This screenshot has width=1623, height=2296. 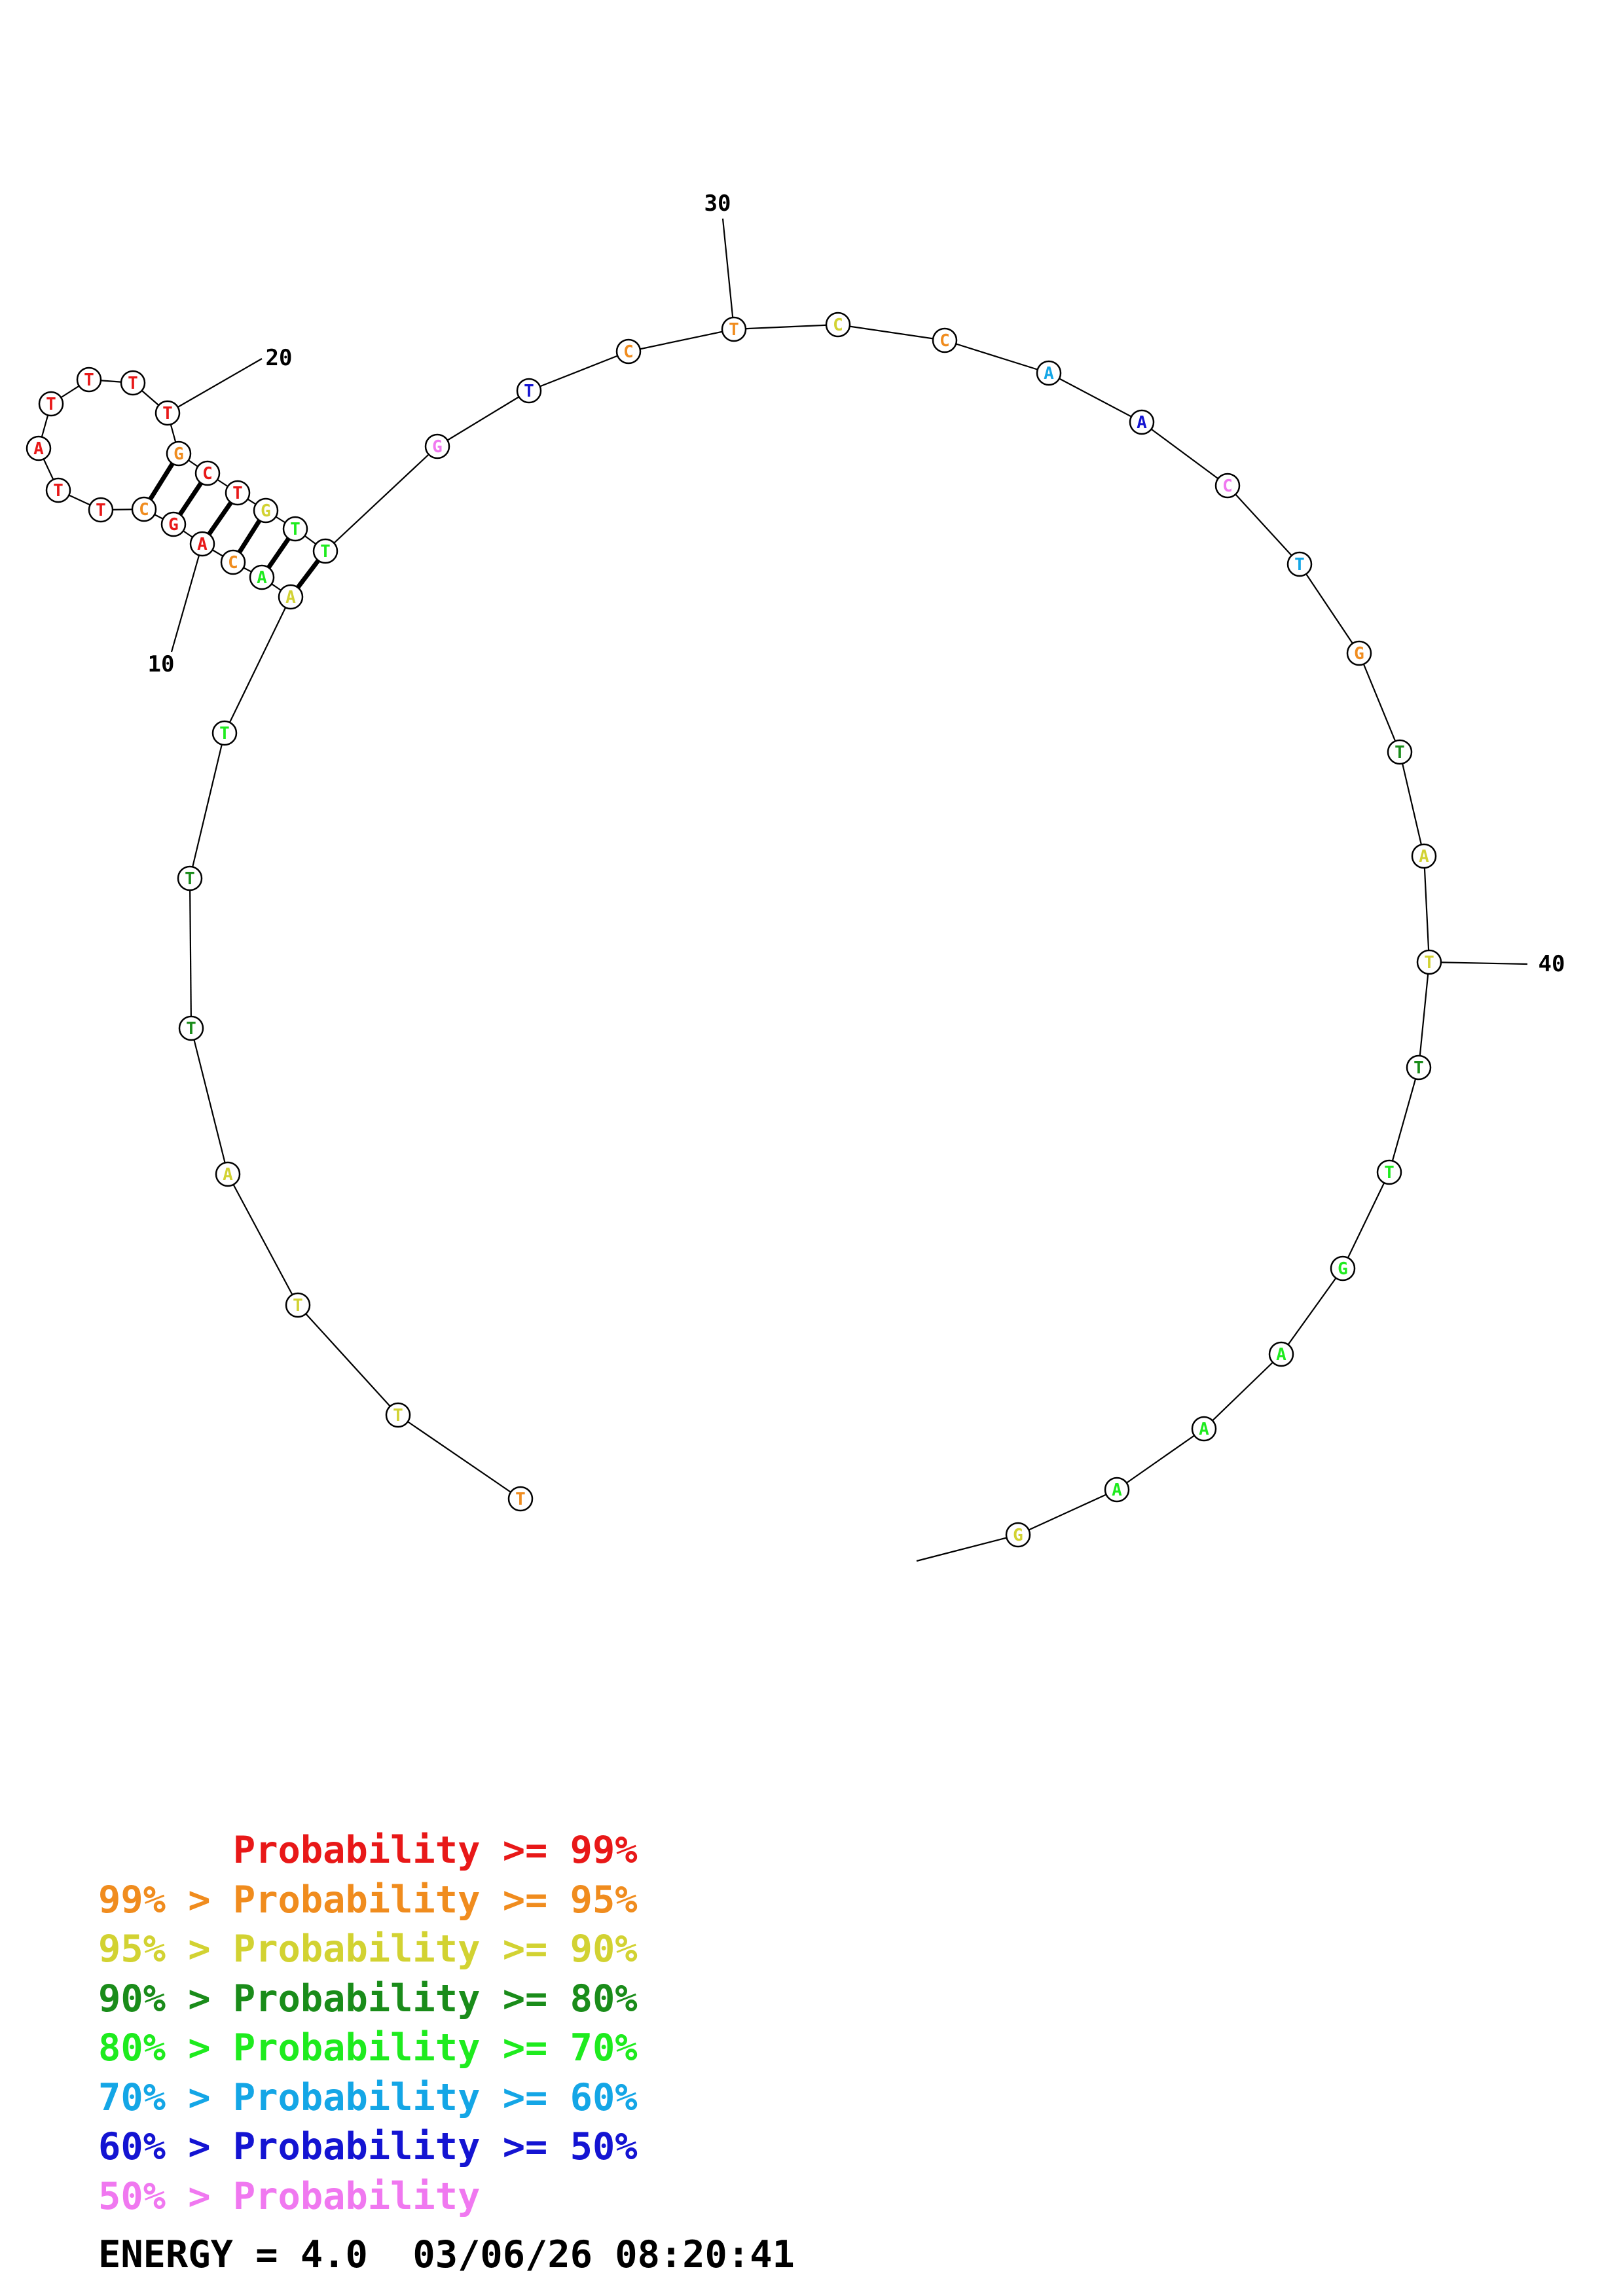 What do you see at coordinates (368, 1850) in the screenshot?
I see `legend-row: Probability >= 99%` at bounding box center [368, 1850].